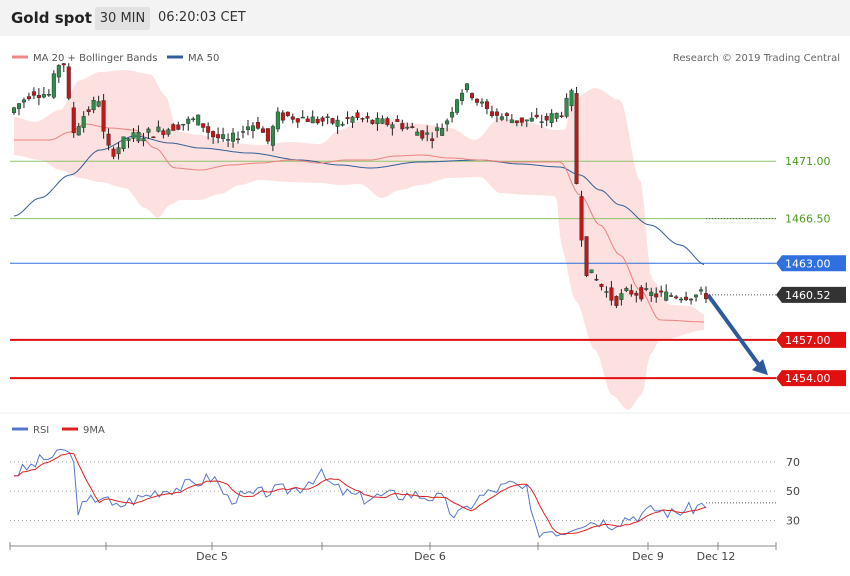 The image size is (850, 576). What do you see at coordinates (760, 367) in the screenshot?
I see `forecast-arrow-head` at bounding box center [760, 367].